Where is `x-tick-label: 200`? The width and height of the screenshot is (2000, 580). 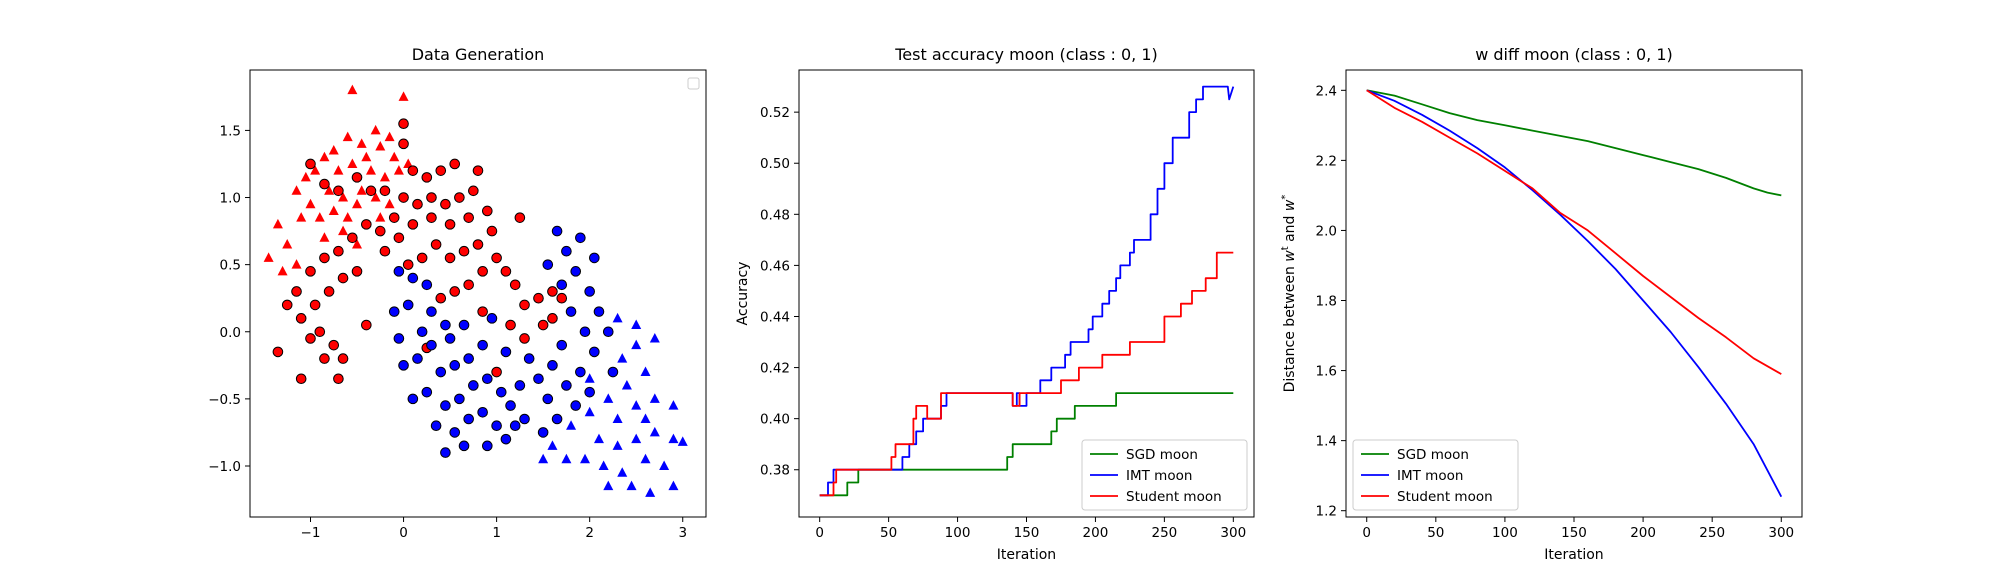
x-tick-label: 200 is located at coordinates (1096, 533).